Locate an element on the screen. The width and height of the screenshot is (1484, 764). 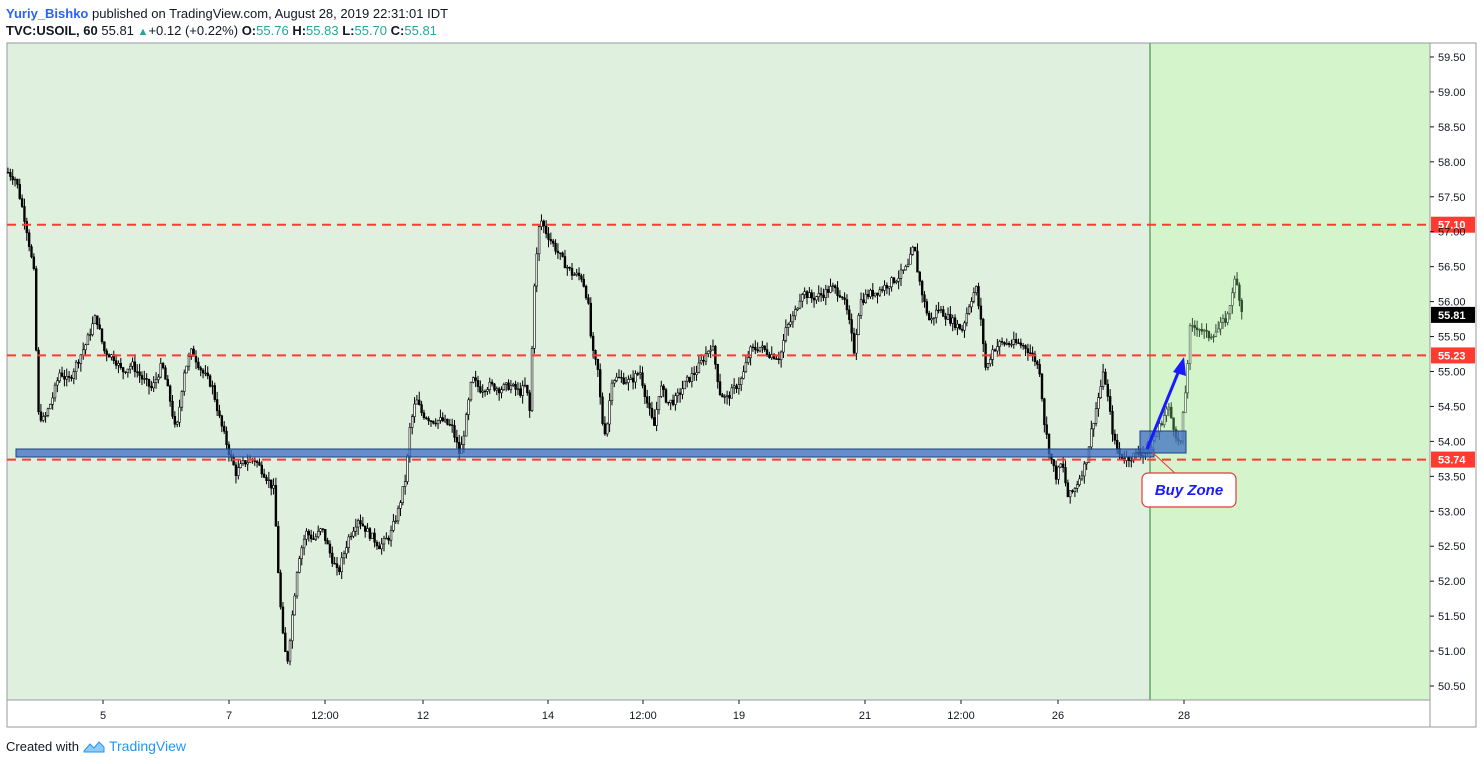
price-tick-label: 54.50 is located at coordinates (1452, 407).